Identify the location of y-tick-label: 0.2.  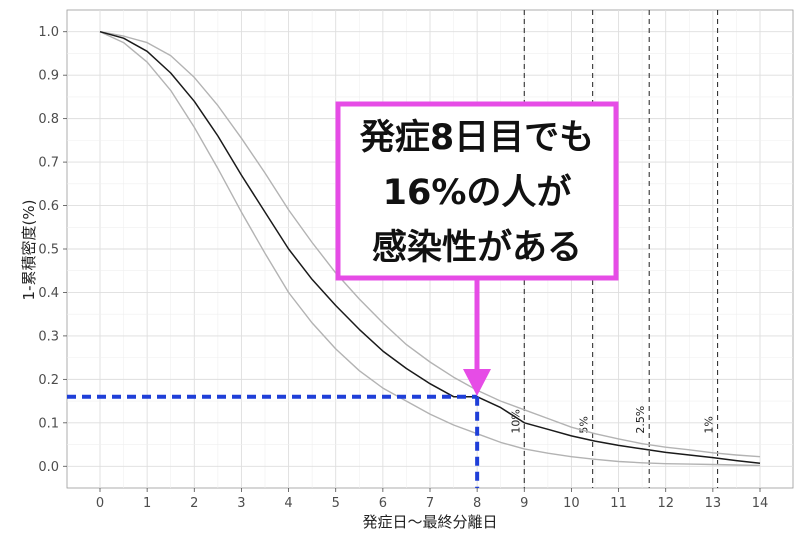
(48, 380).